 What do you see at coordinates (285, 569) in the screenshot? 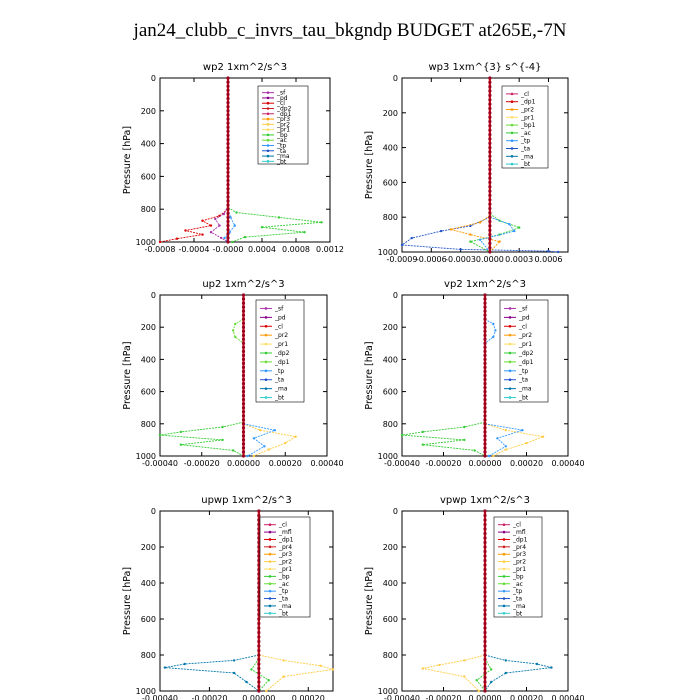
I see `legend-label: _pr1` at bounding box center [285, 569].